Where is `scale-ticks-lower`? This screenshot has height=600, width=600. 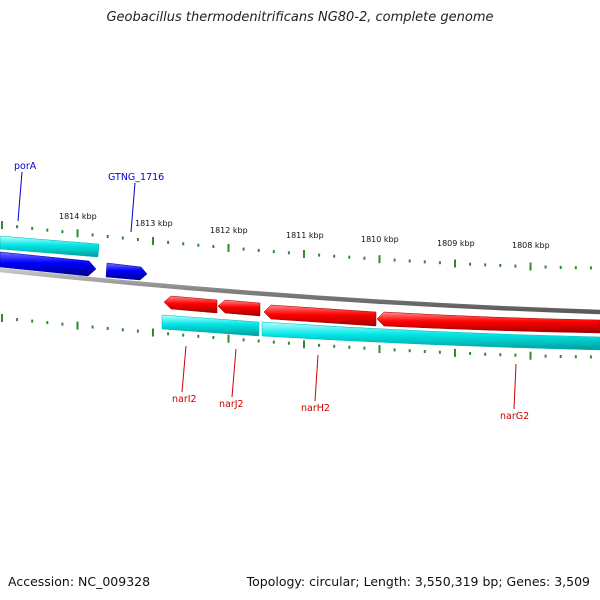
scale-ticks-lower is located at coordinates (296, 337).